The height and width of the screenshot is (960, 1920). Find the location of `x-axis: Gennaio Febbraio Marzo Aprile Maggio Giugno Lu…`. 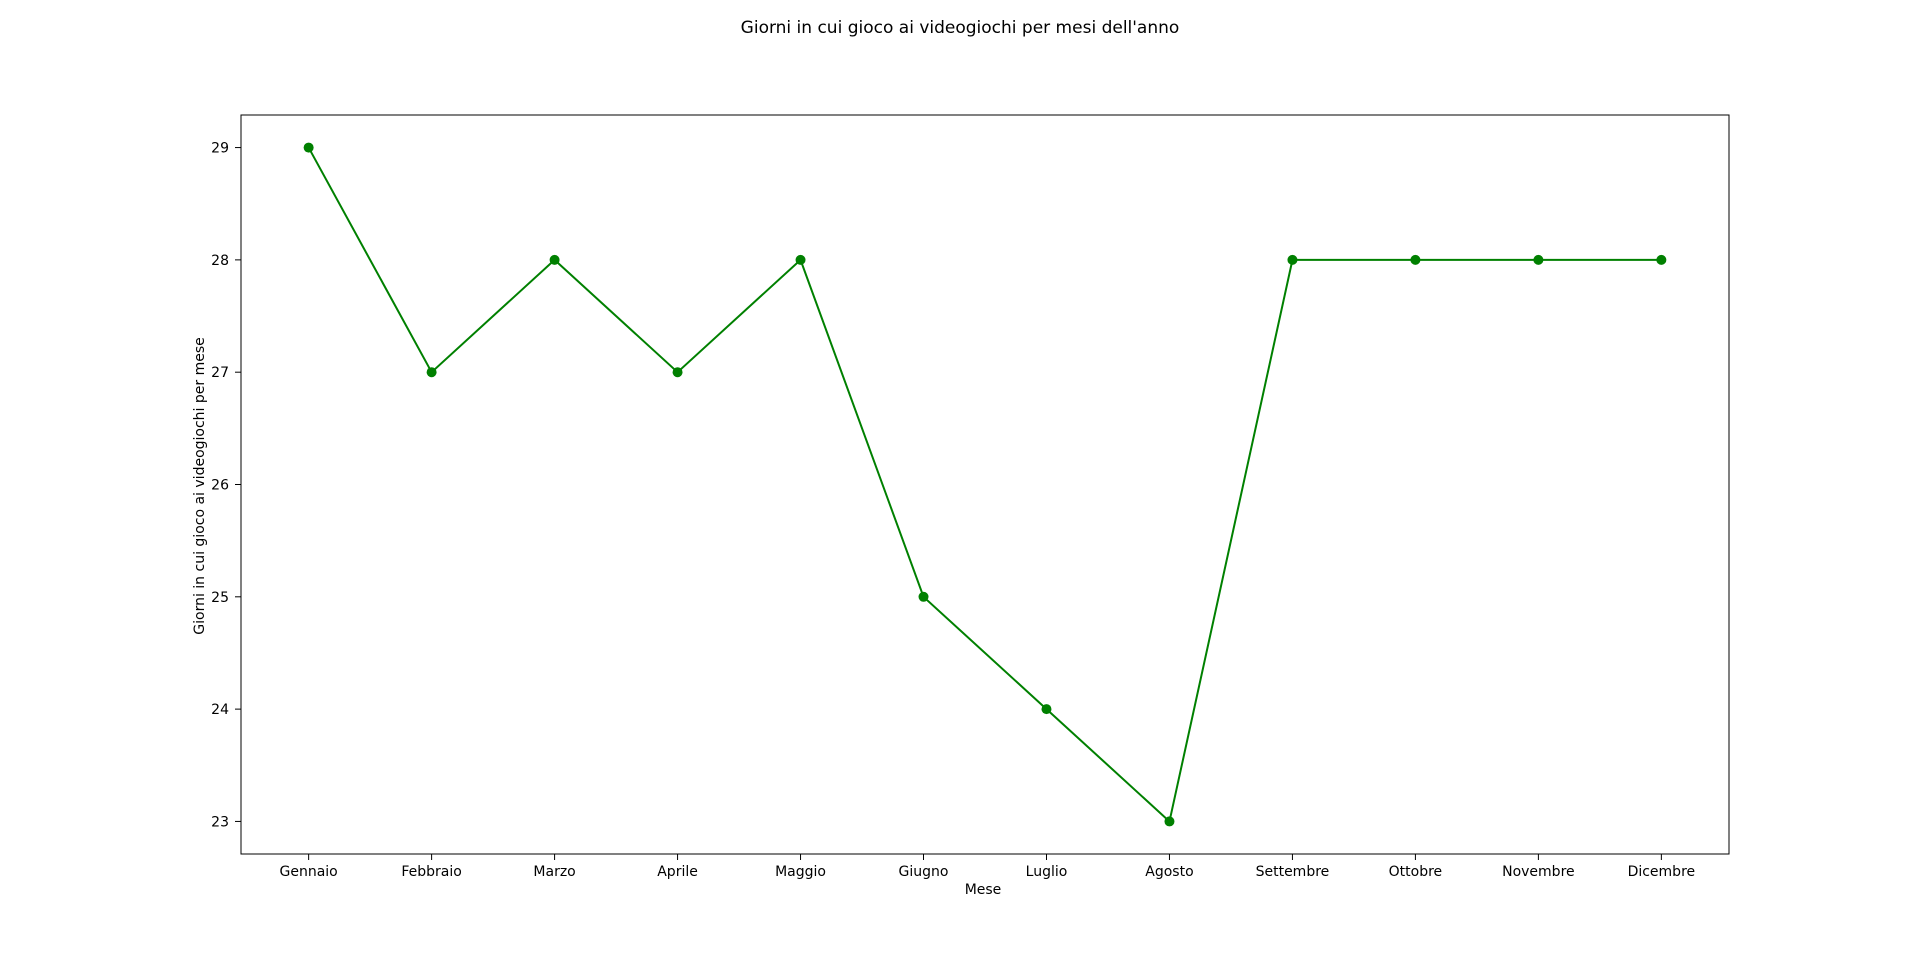

x-axis: Gennaio Febbraio Marzo Aprile Maggio Giugno Lu… is located at coordinates (988, 867).